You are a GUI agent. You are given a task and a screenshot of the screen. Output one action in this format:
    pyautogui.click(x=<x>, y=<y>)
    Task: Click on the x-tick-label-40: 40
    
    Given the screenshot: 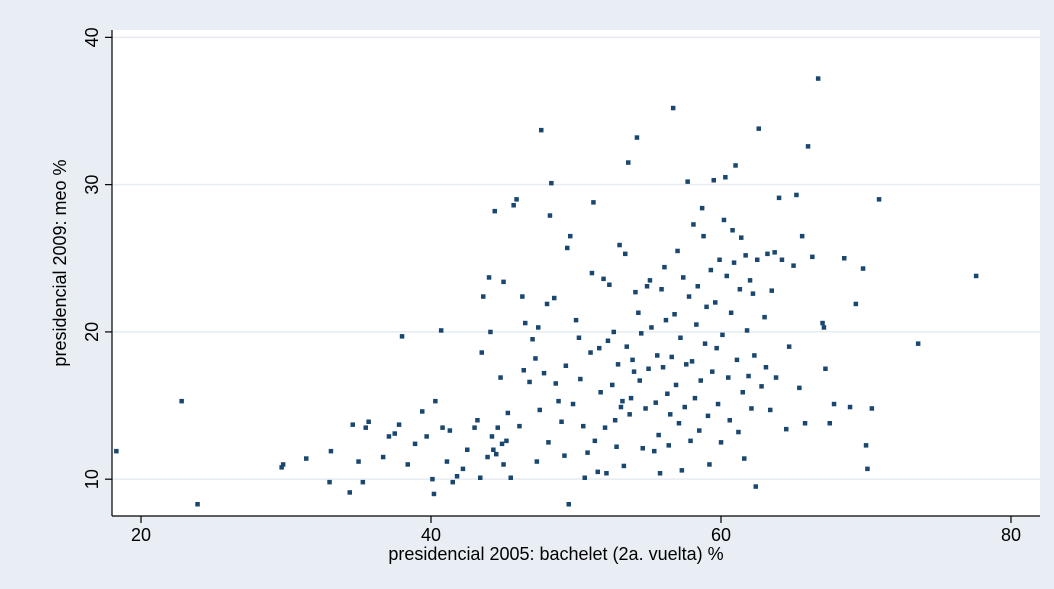 What is the action you would take?
    pyautogui.click(x=431, y=535)
    